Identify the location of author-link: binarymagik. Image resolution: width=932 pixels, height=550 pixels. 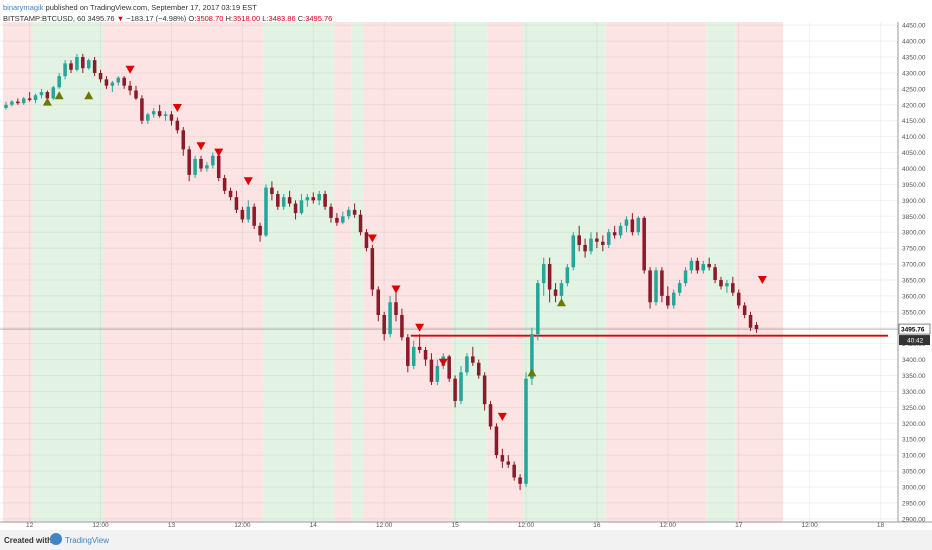
(23, 7).